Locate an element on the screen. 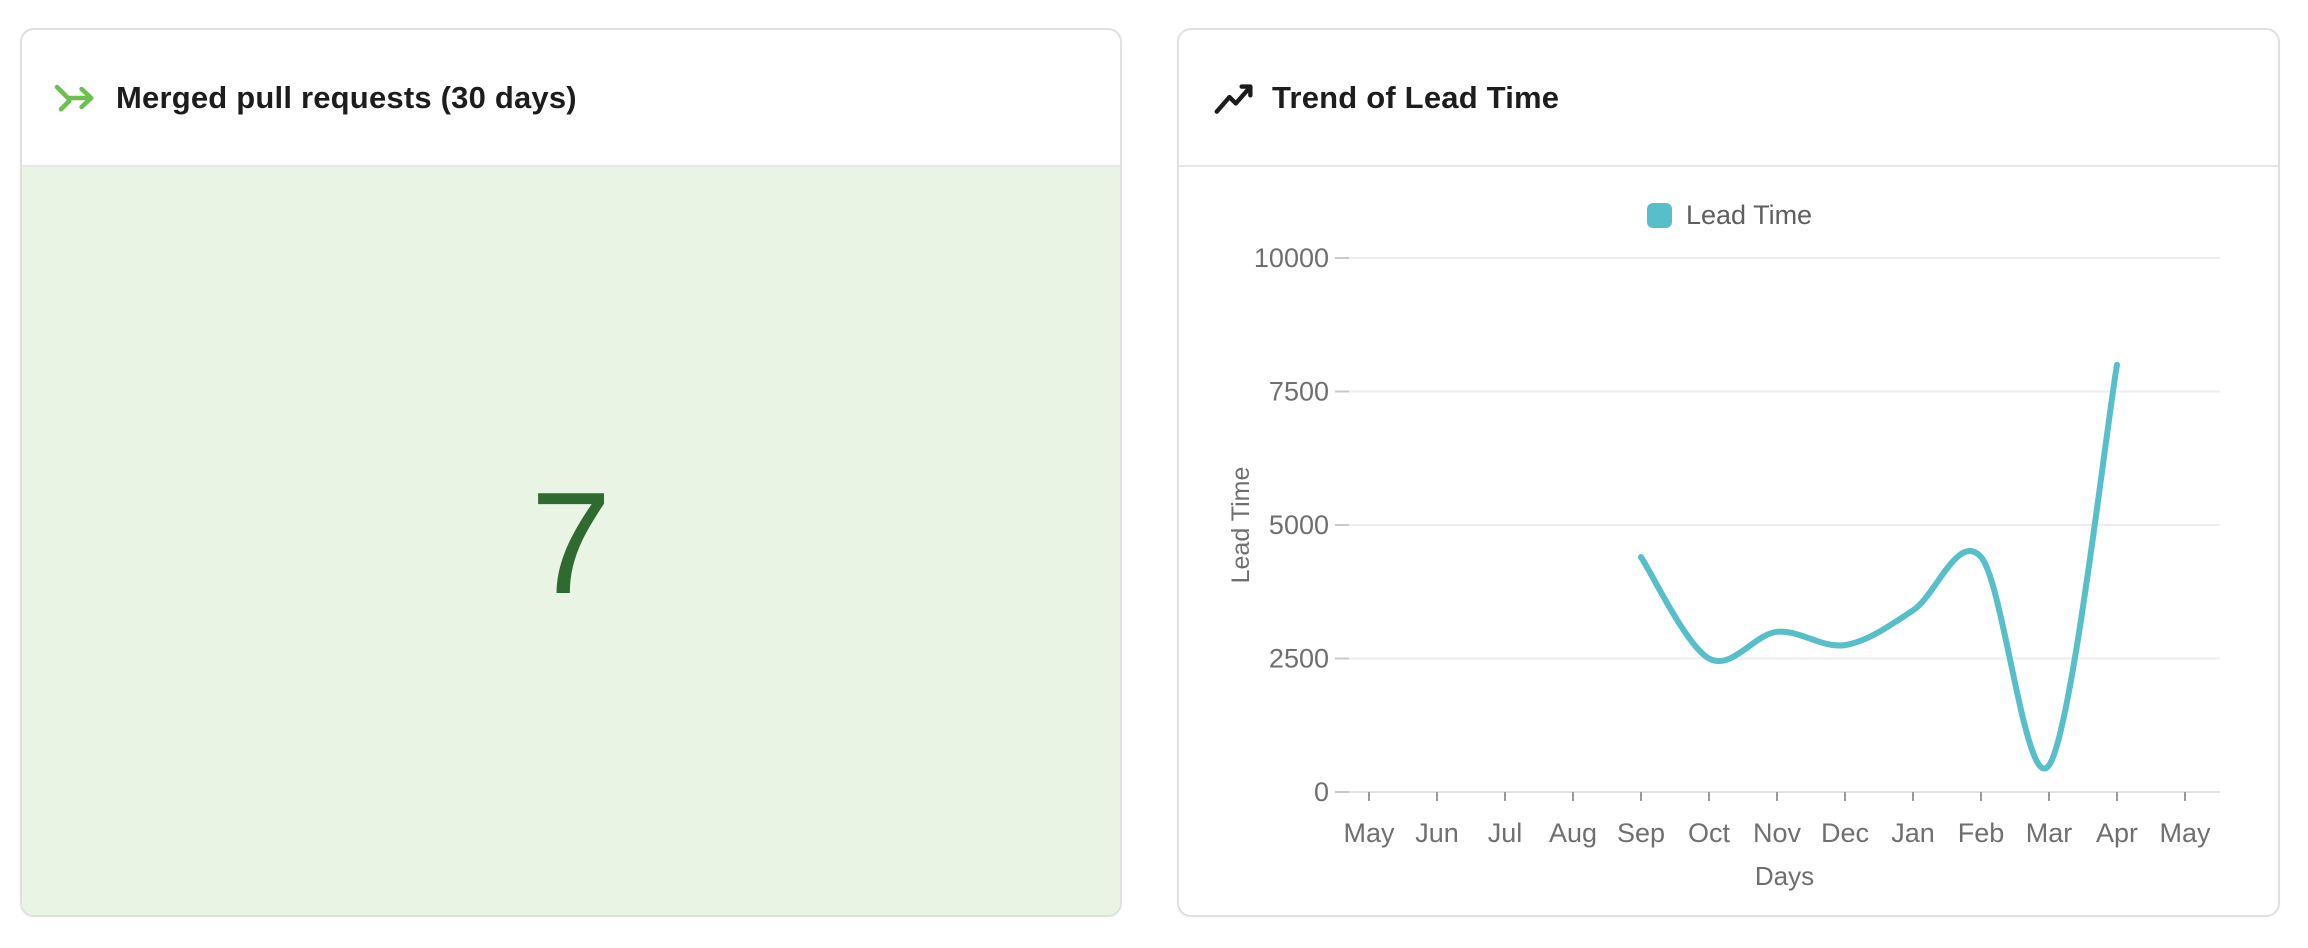 The height and width of the screenshot is (948, 2308). x-axis-tick-label: Nov is located at coordinates (1777, 833).